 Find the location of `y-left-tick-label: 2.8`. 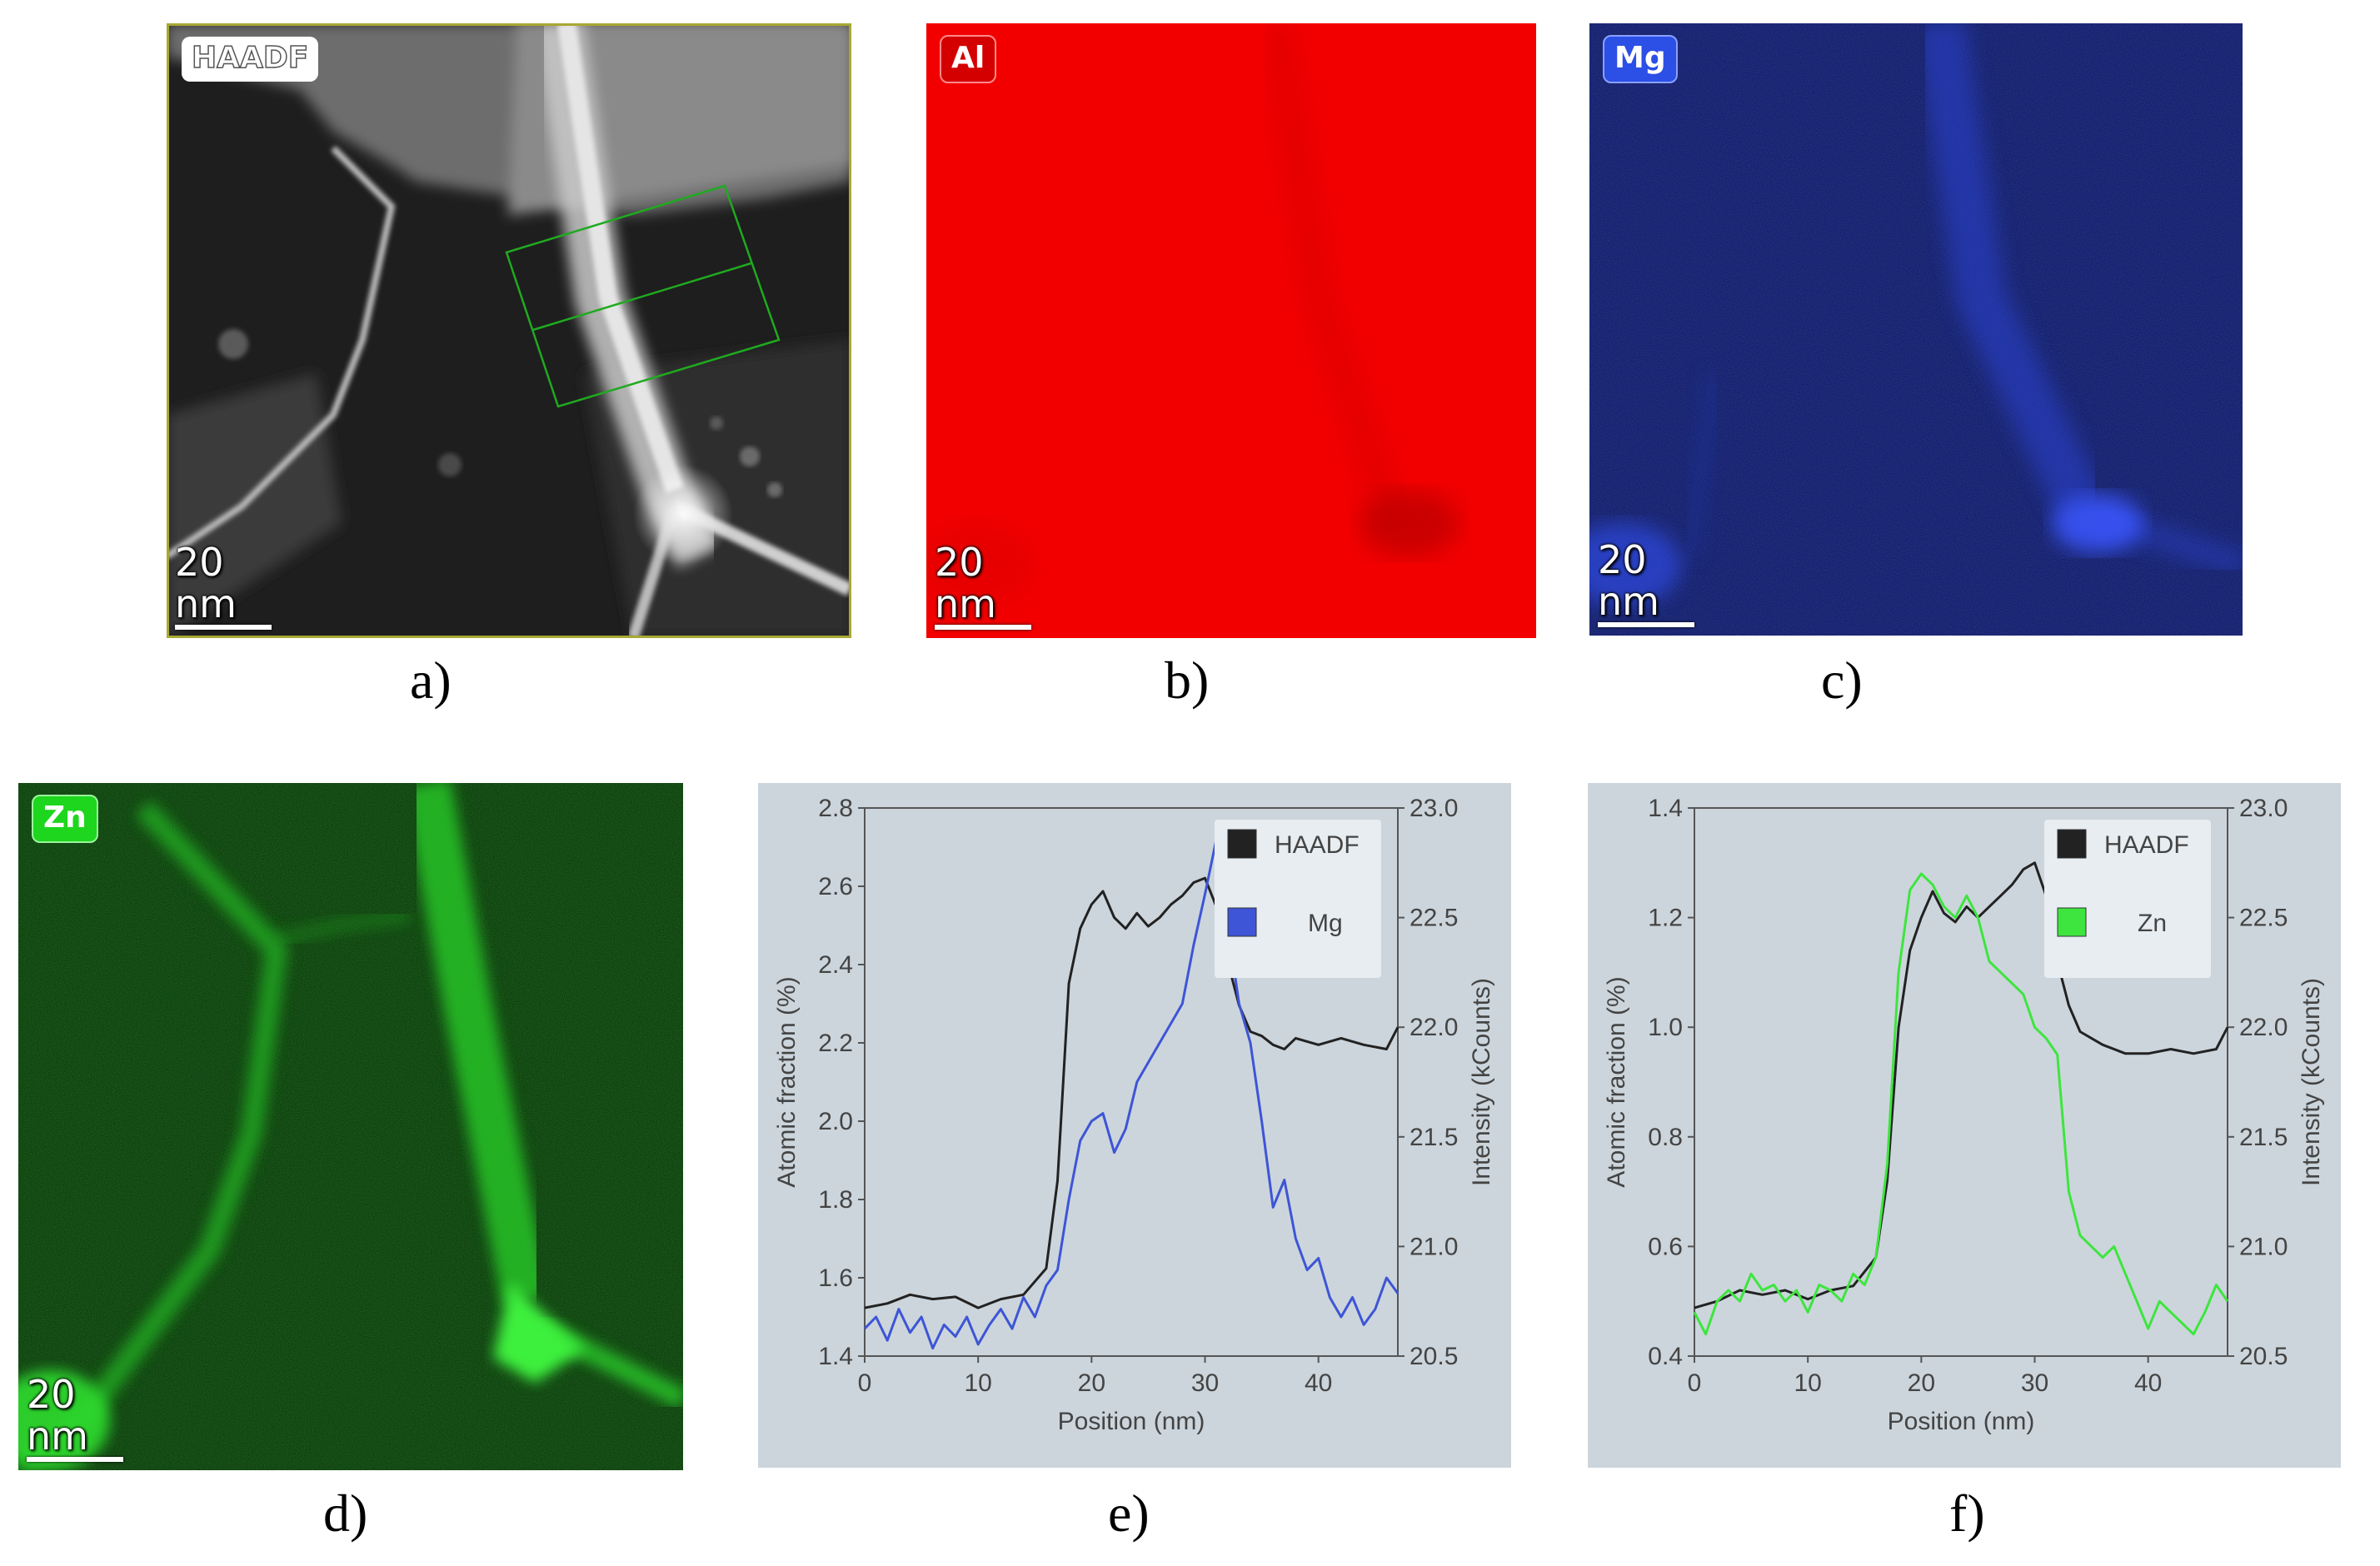

y-left-tick-label: 2.8 is located at coordinates (835, 808).